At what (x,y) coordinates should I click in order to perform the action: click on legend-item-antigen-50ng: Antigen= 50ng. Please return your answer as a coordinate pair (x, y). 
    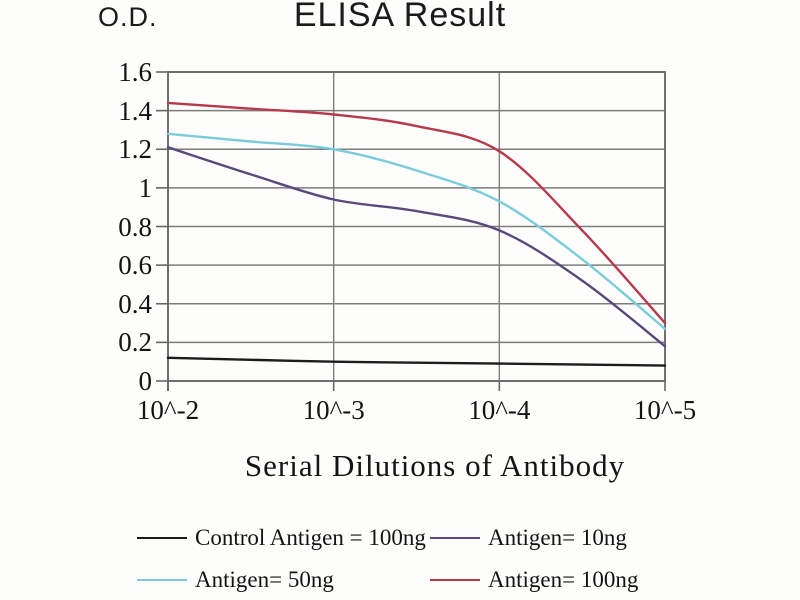
    Looking at the image, I should click on (235, 580).